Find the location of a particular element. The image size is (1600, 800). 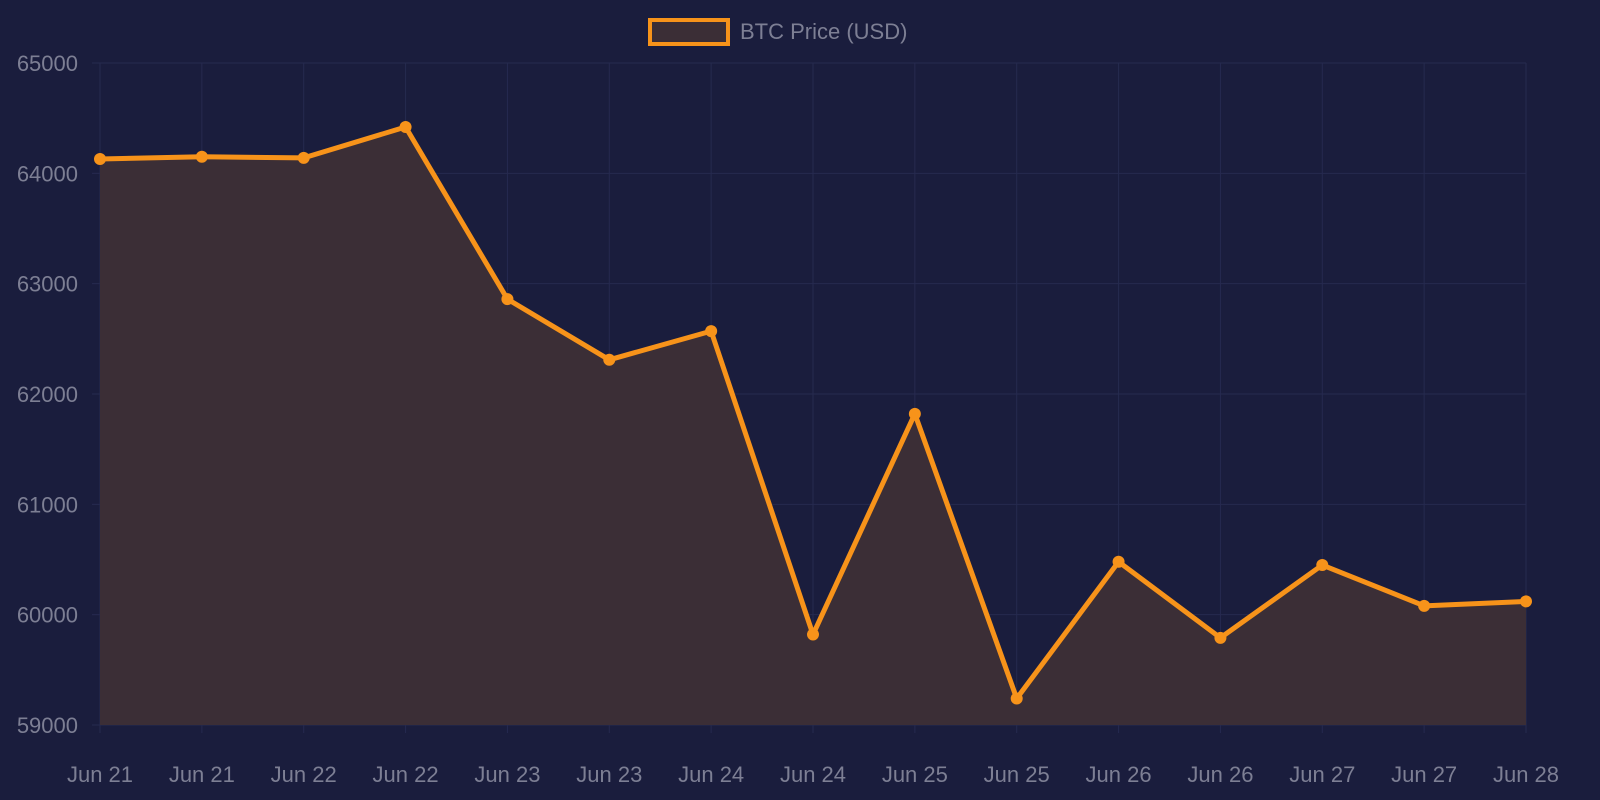

y-tick-label: 61000 is located at coordinates (47, 504).